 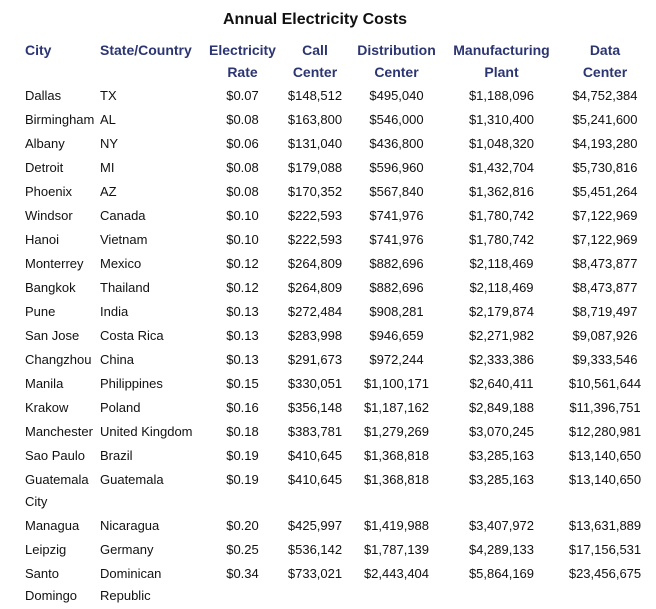 What do you see at coordinates (38, 50) in the screenshot?
I see `column-header-city: City` at bounding box center [38, 50].